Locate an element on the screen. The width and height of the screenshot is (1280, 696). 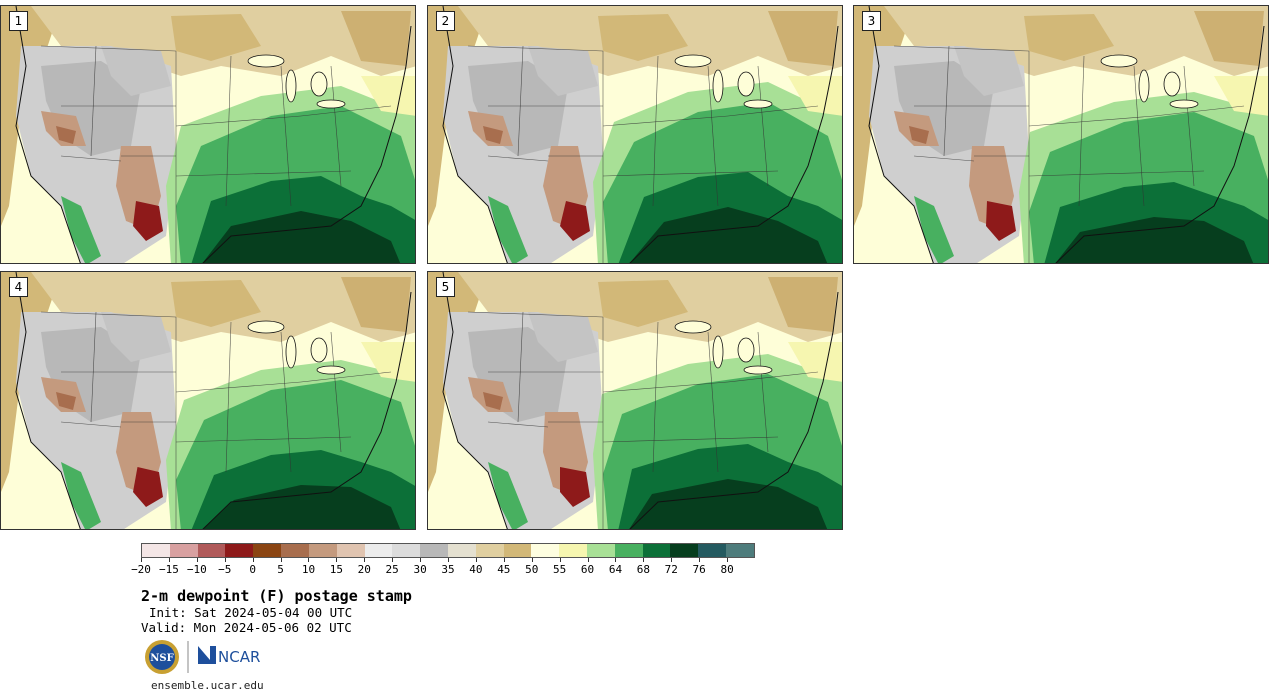
colorbar-tick-label: −15 is located at coordinates (168, 569).